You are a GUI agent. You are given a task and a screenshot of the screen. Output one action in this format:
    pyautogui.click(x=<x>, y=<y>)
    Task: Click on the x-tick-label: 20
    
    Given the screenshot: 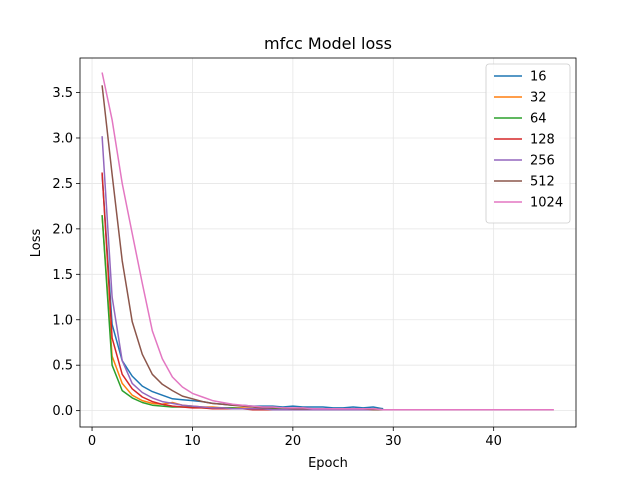 What is the action you would take?
    pyautogui.click(x=293, y=441)
    